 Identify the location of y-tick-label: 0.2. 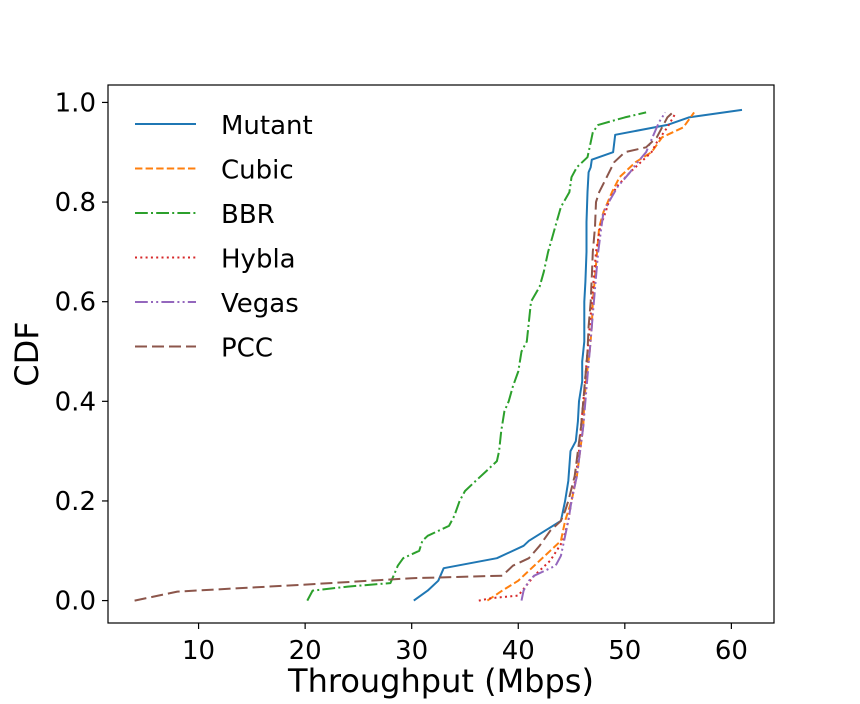
(75, 502).